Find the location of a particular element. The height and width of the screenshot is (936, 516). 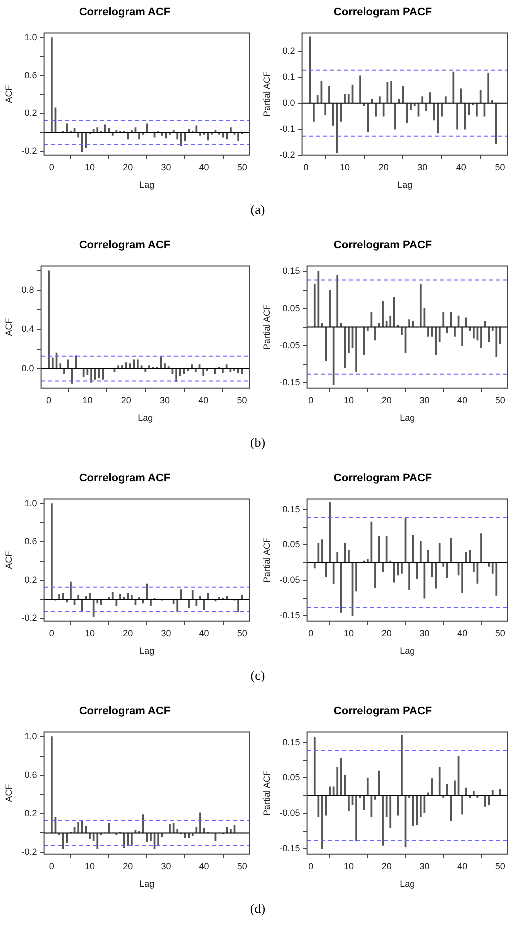

y-tick-label: 0.4 is located at coordinates (28, 329).